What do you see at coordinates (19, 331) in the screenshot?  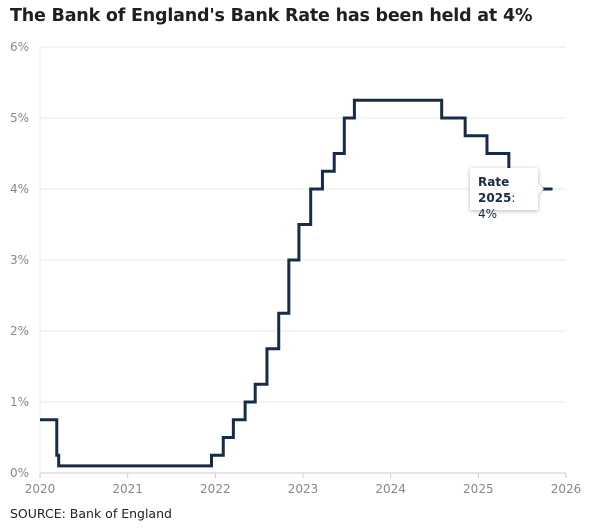 I see `y-tick-label: 2%` at bounding box center [19, 331].